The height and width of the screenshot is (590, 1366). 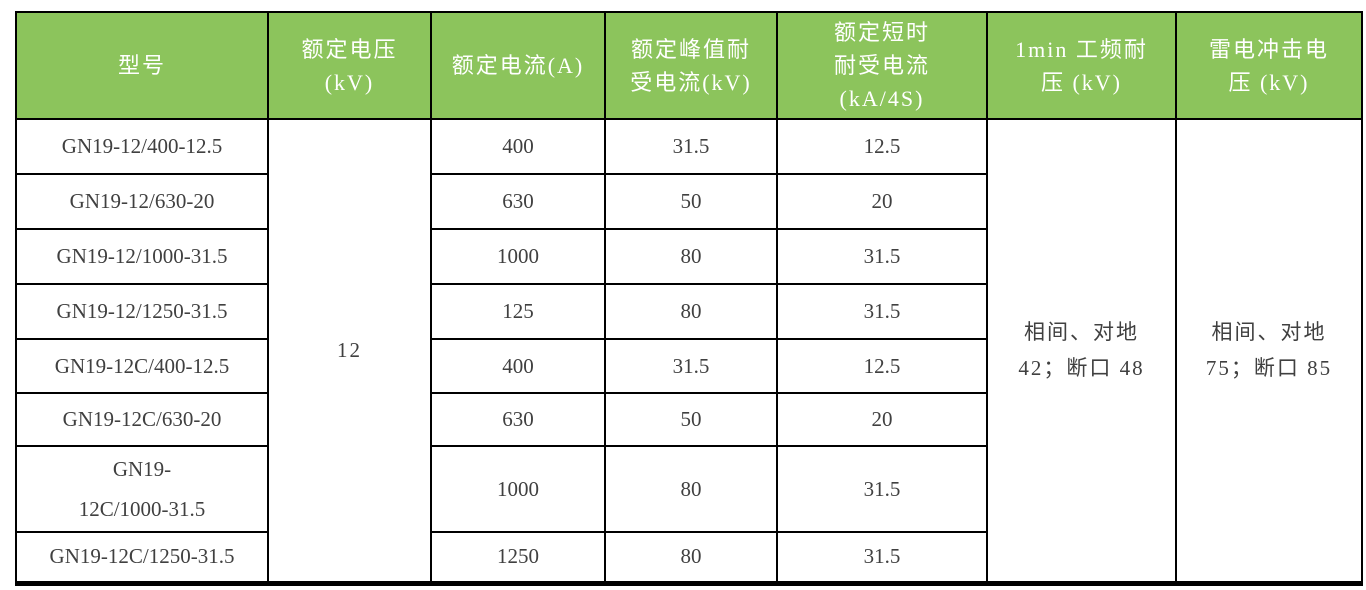 I want to click on cell-model: GN19-12/1250-31.5, so click(x=142, y=311).